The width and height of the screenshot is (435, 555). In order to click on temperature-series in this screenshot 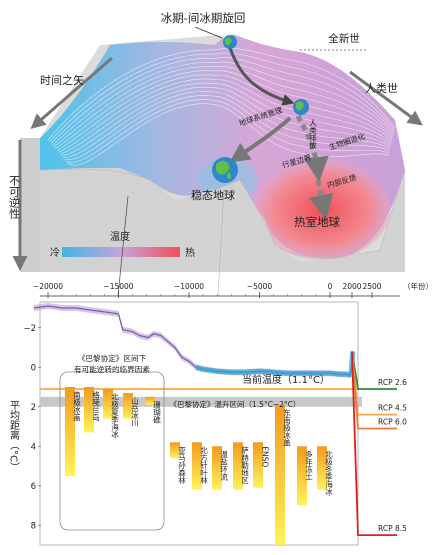, I will do `click(194, 341)`.